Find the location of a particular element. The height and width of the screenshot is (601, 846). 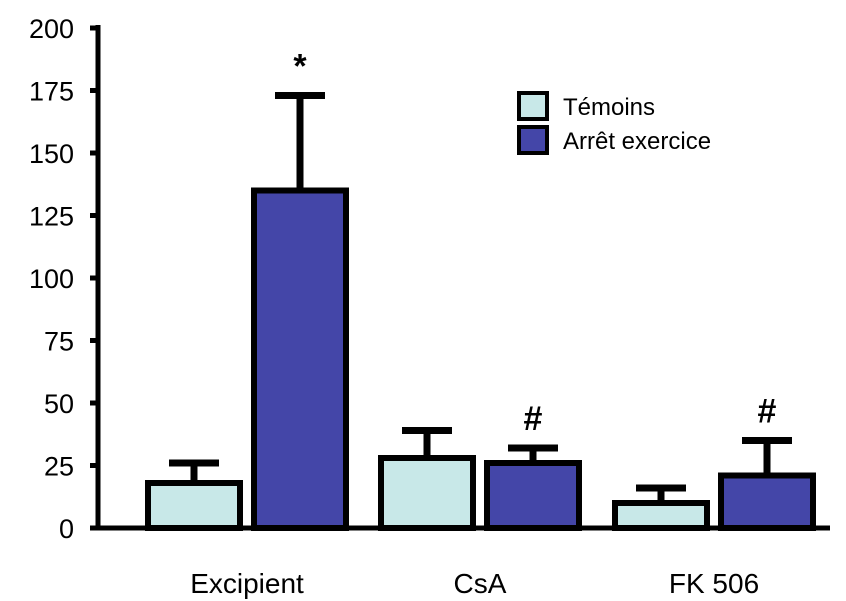

bar-témoins-excipient is located at coordinates (194, 505).